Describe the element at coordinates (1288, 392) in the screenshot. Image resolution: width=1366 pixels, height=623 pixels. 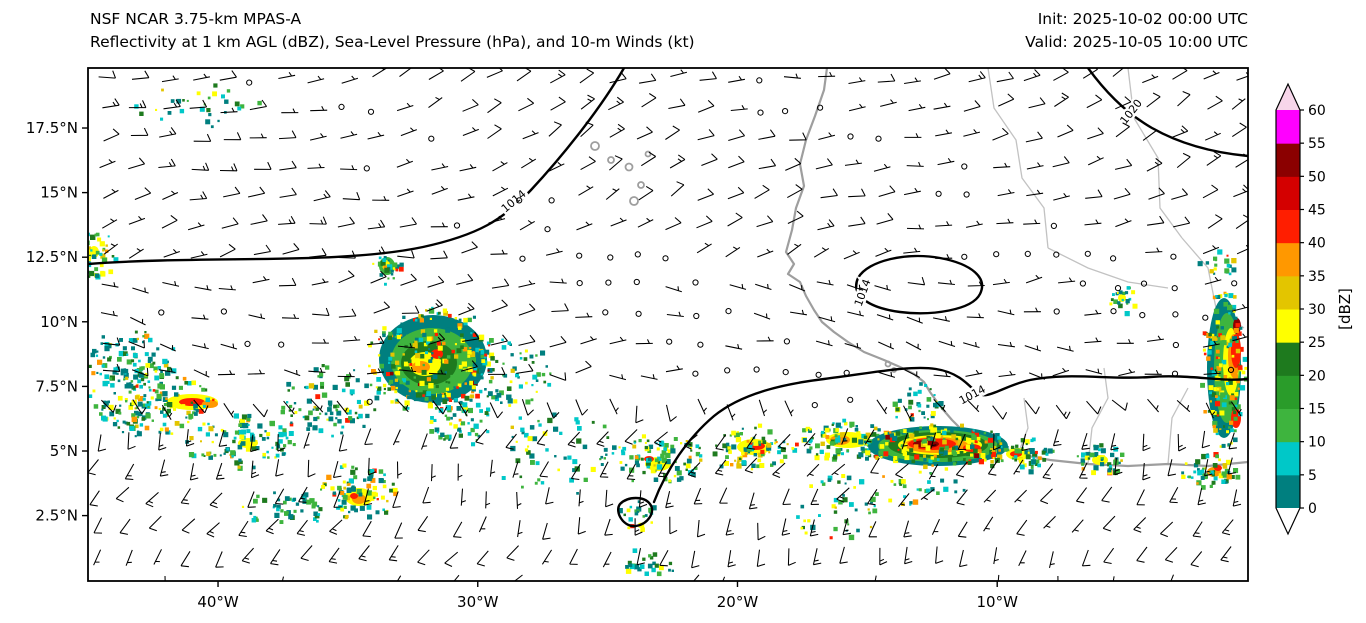
I see `colorbar-segment` at that location.